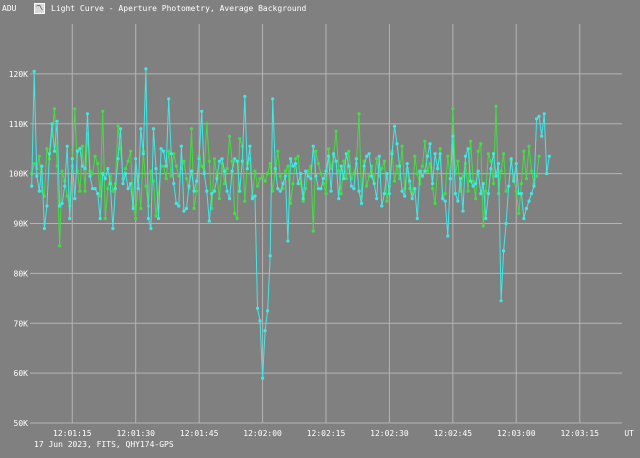  Describe the element at coordinates (389, 433) in the screenshot. I see `x-tick-label: 12:02:30` at that location.